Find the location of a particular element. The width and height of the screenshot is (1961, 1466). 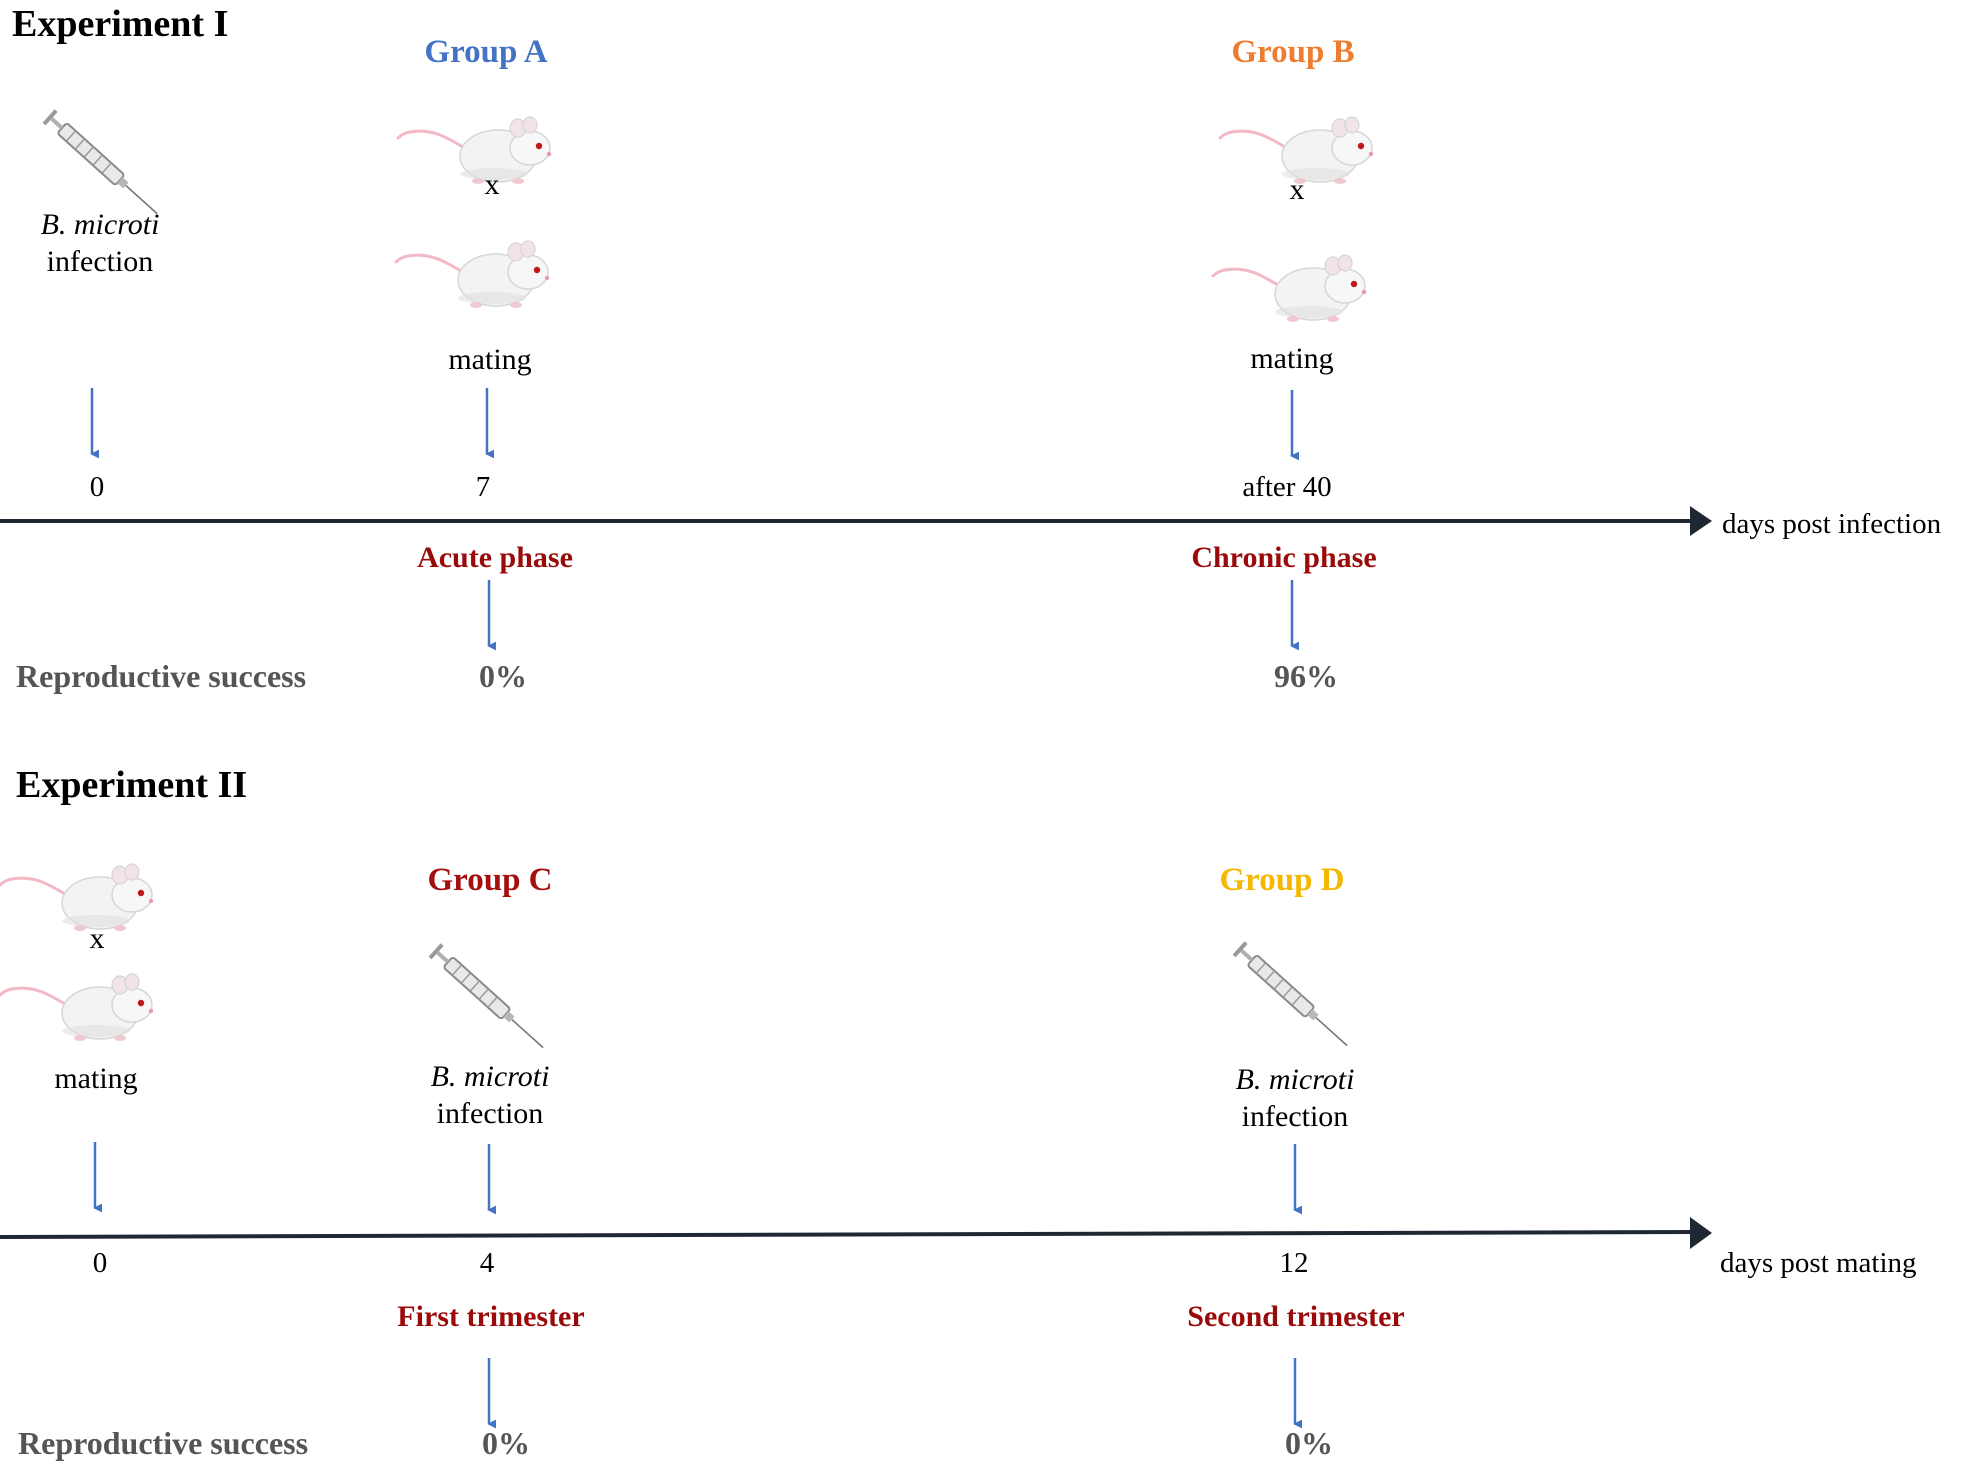

chronic-phase-label: Chronic phase is located at coordinates (1284, 557).